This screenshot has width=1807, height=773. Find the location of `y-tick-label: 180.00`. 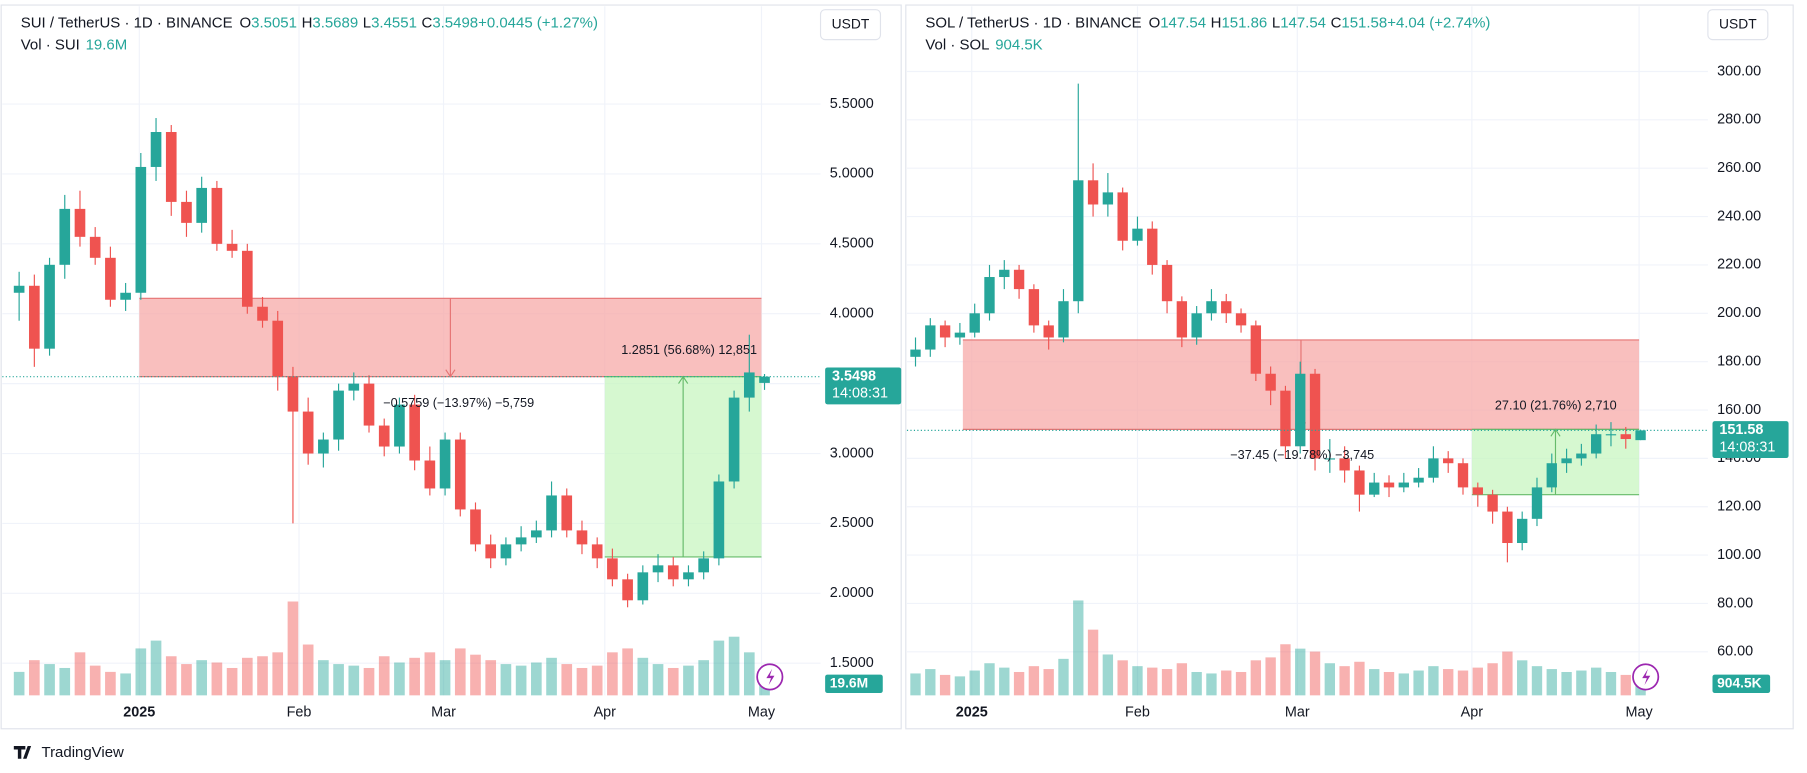

y-tick-label: 180.00 is located at coordinates (1739, 361).